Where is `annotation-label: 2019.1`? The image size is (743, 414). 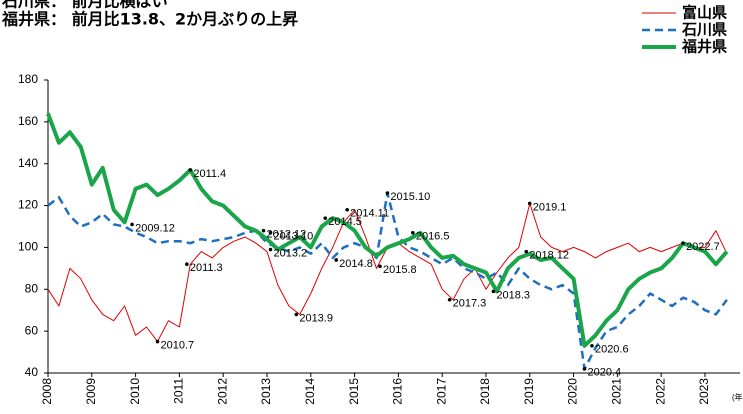
annotation-label: 2019.1 is located at coordinates (550, 207).